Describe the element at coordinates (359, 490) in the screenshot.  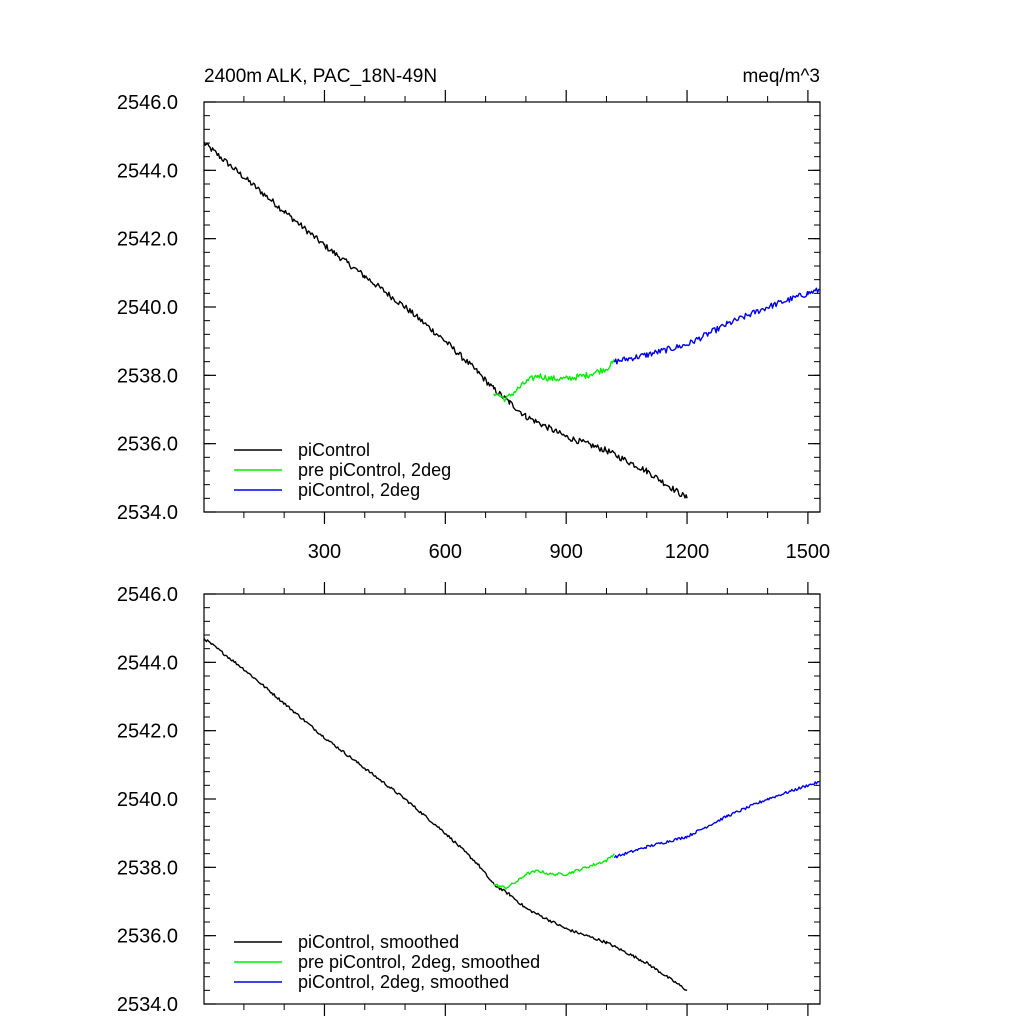
I see `legend-label: piControl, 2deg` at that location.